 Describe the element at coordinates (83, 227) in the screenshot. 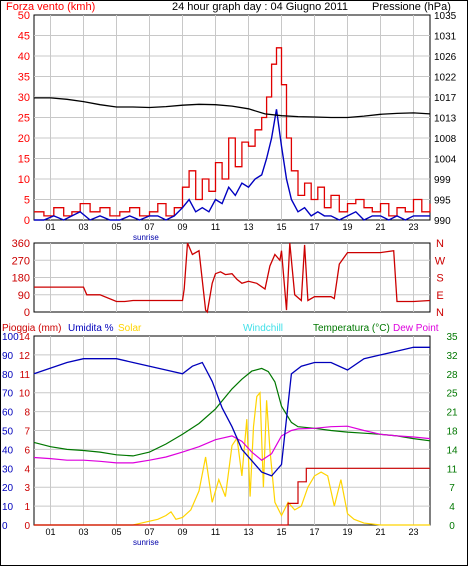

I see `wind-panel-x-tick-label: 03` at that location.